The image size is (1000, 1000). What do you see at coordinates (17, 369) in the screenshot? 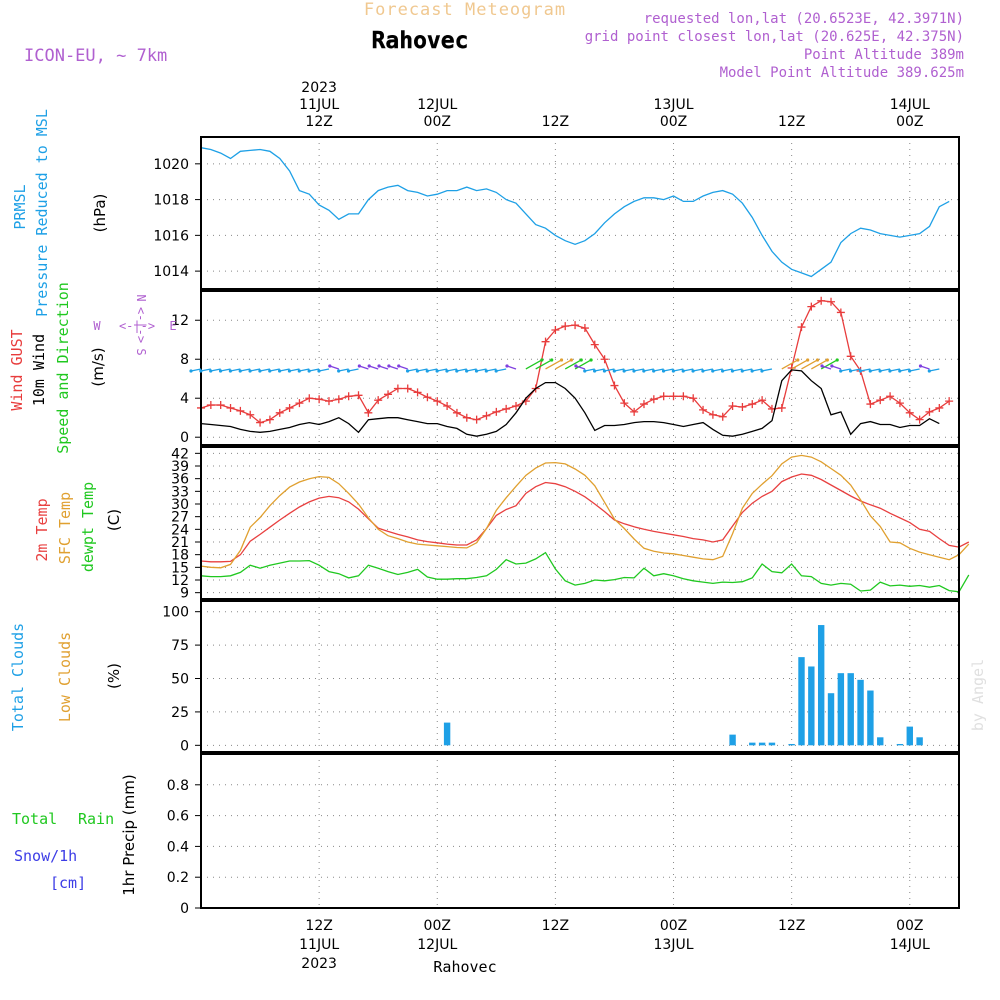
I see `wind-gust-label: Wind GUST` at bounding box center [17, 369].